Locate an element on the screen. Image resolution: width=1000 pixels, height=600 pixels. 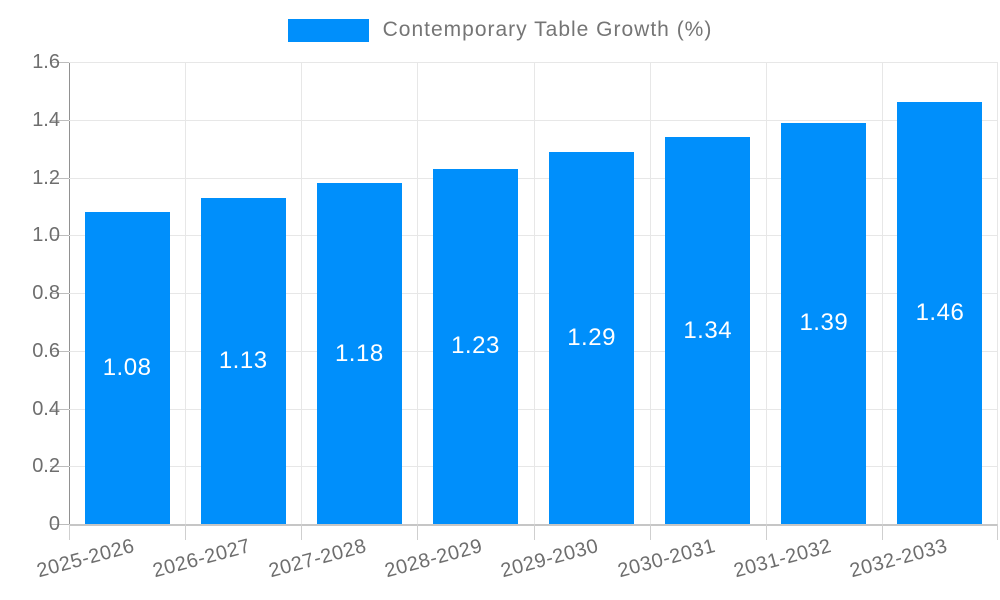
bar-value-label: 1.34 is located at coordinates (708, 330).